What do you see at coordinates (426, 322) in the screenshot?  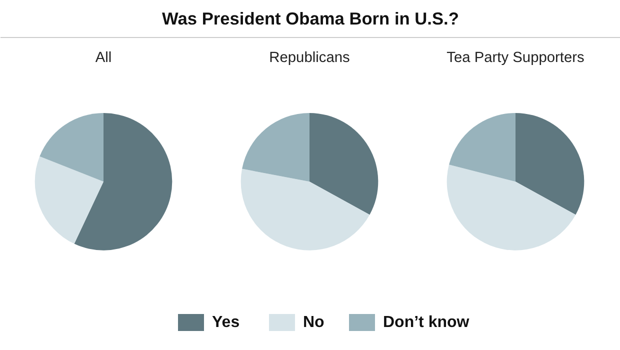 I see `legend-label: Don’t know` at bounding box center [426, 322].